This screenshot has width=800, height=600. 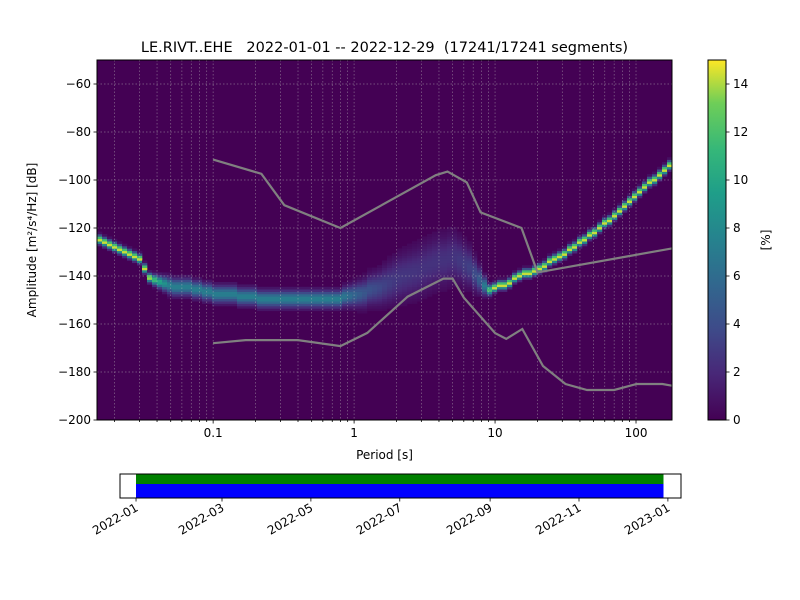 What do you see at coordinates (442, 216) in the screenshot?
I see `high-noise-model-line` at bounding box center [442, 216].